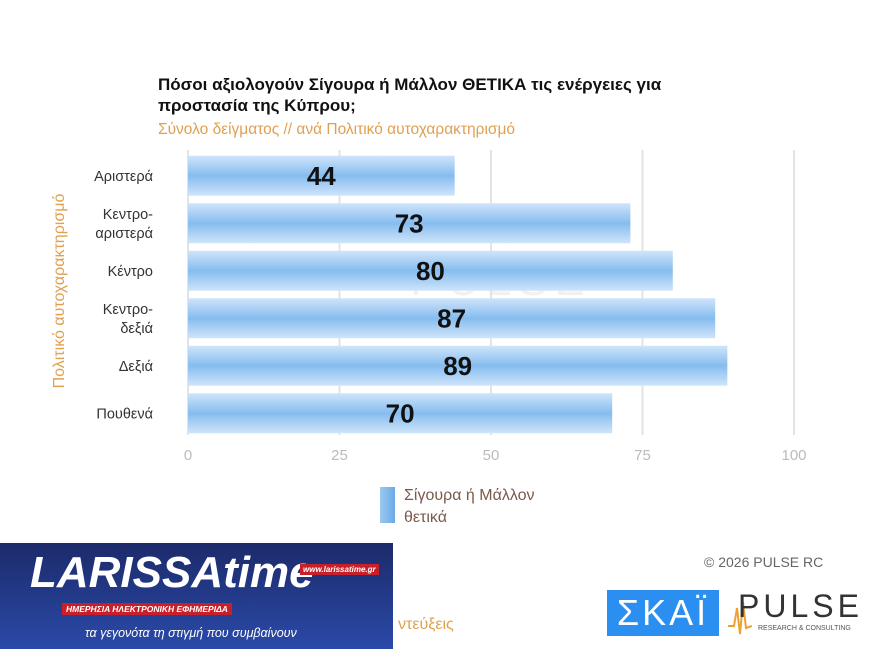  I want to click on larissatime-subtitle: ΗΜΕΡΗΣΙΑ ΗΛΕΚΤΡΟΝΙΚΗ ΕΦΗΜΕΡΙΔΑ, so click(147, 609).